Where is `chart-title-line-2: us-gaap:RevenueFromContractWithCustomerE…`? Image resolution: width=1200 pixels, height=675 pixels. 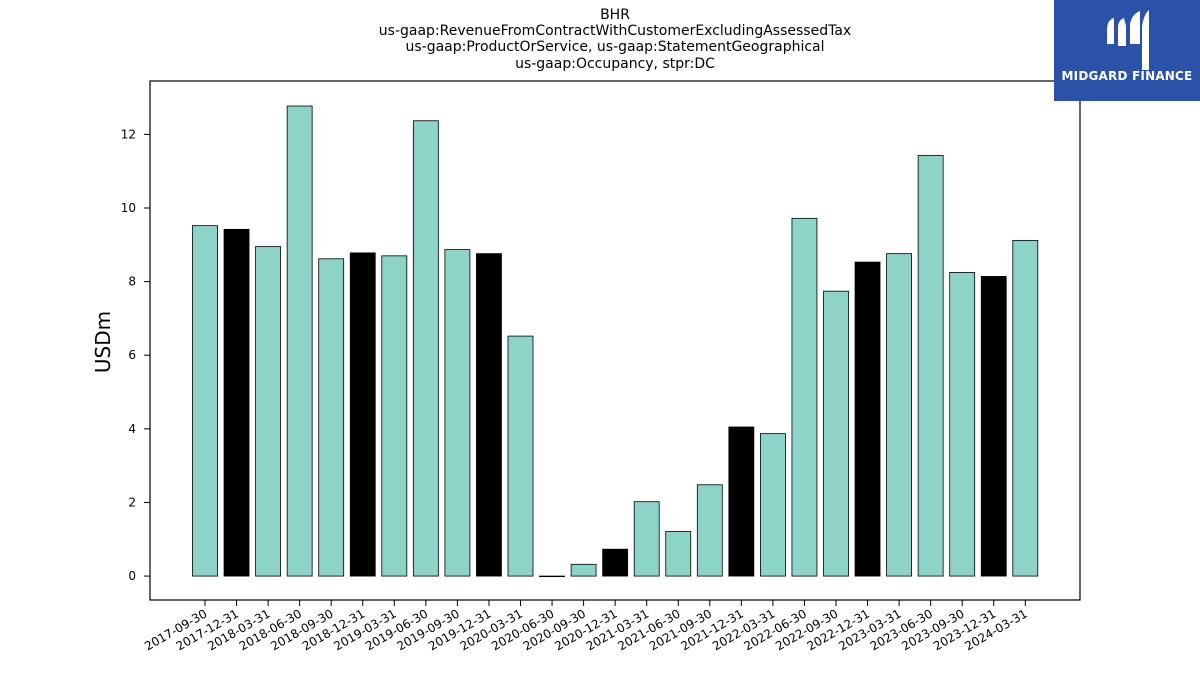
chart-title-line-2: us-gaap:RevenueFromContractWithCustomerE… is located at coordinates (615, 31).